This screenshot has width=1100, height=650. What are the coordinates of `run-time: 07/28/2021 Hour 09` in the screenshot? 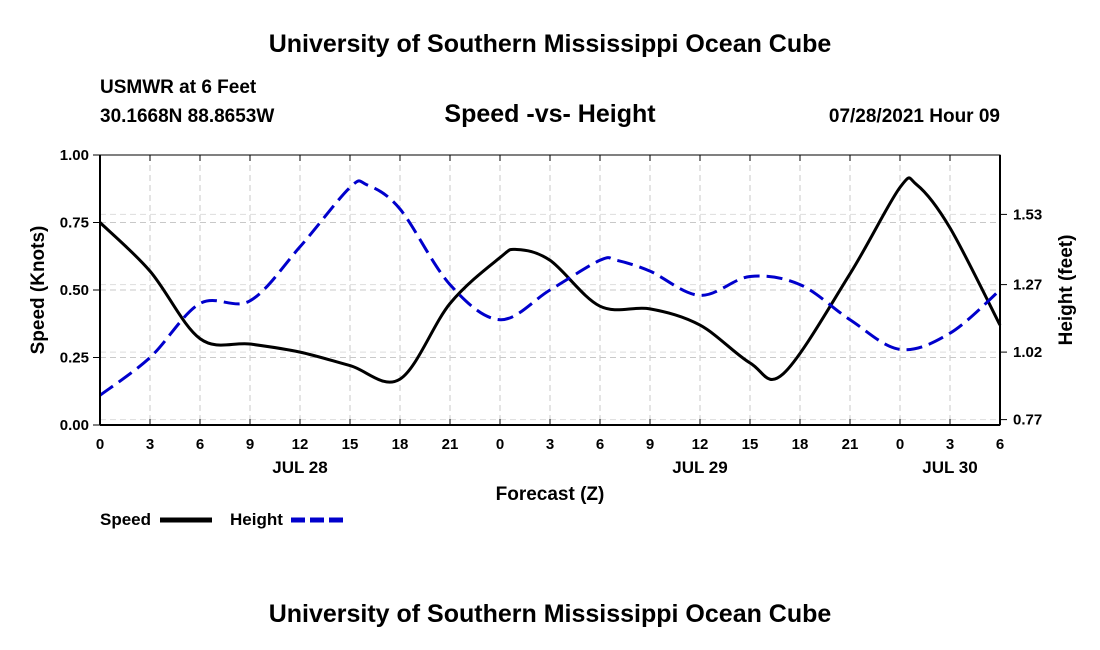 It's located at (914, 116).